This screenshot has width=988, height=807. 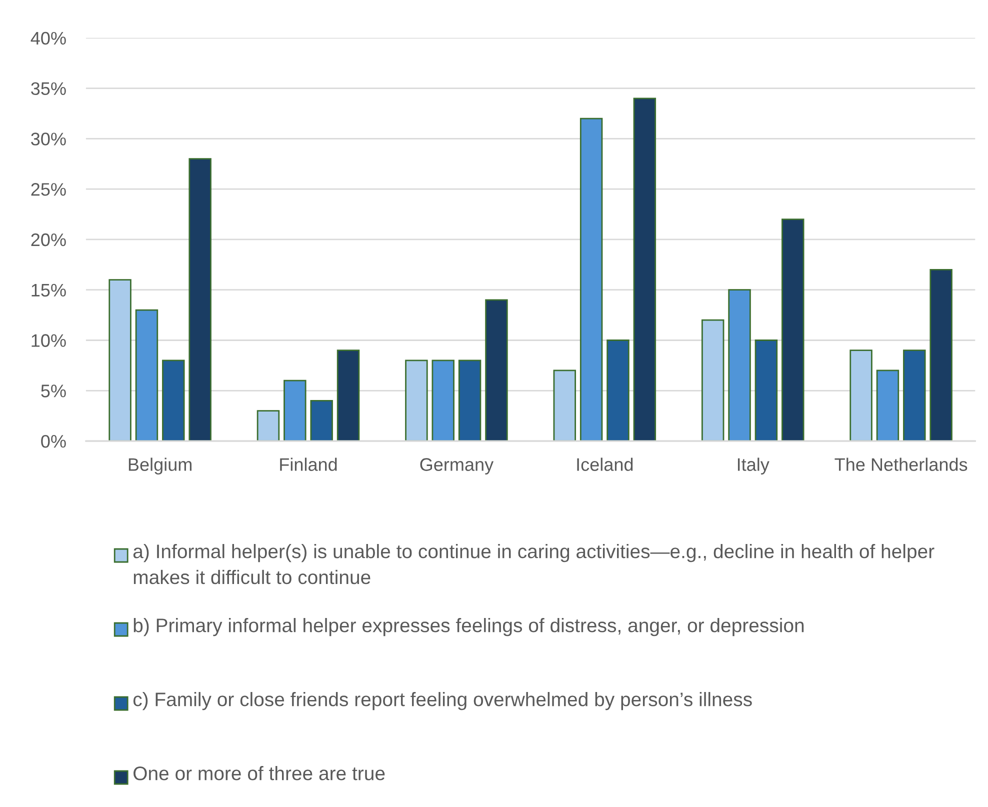 I want to click on y-tick-label: 25%, so click(x=48, y=189).